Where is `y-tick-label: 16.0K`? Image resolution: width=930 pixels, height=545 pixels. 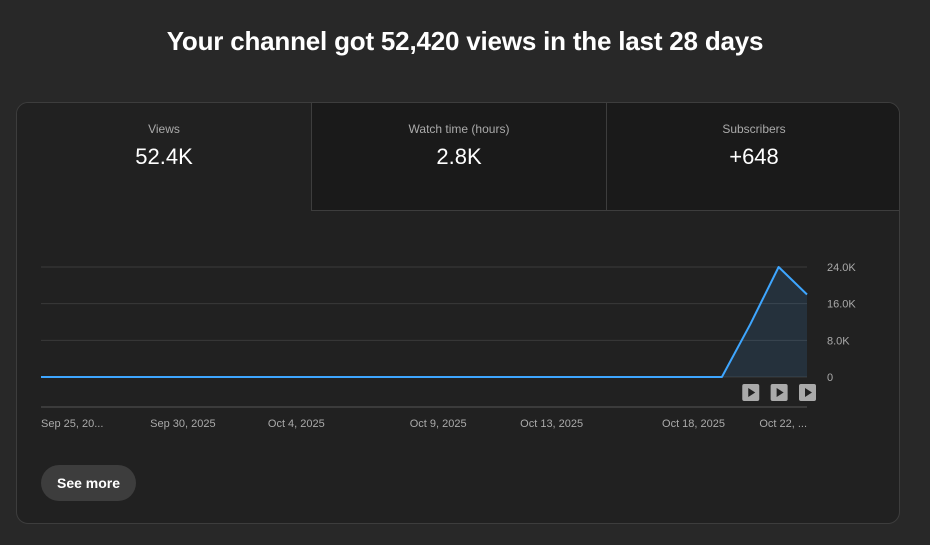
y-tick-label: 16.0K is located at coordinates (841, 305).